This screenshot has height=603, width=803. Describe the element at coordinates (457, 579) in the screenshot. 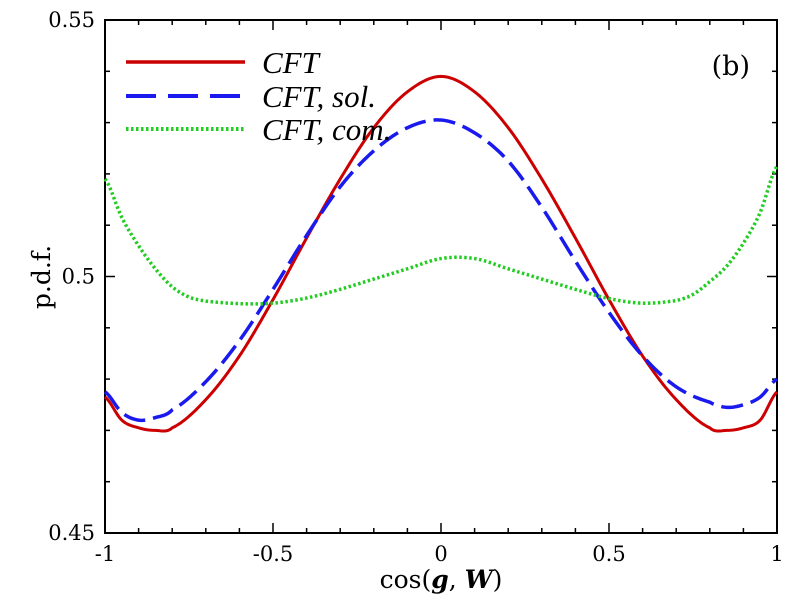

I see `x-axis-title-sep: ,` at that location.